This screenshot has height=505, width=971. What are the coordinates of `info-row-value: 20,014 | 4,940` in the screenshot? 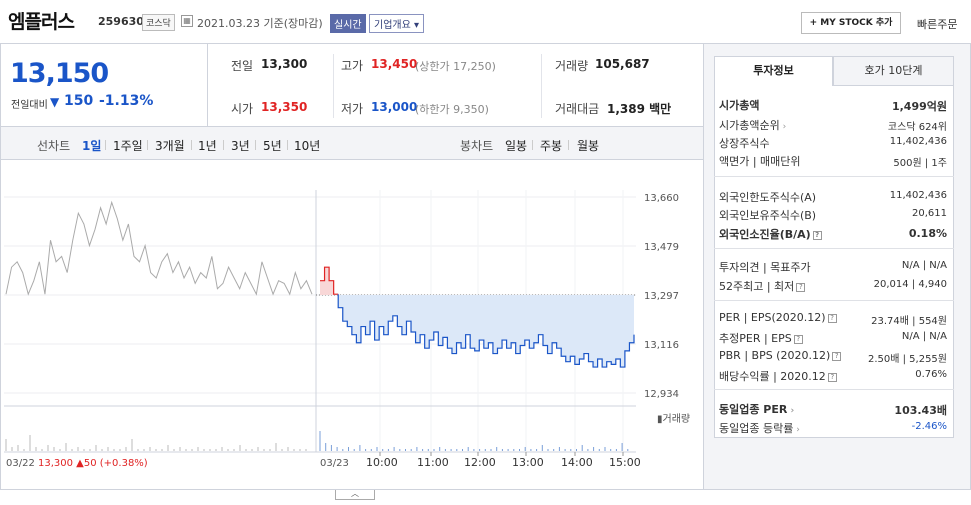 It's located at (910, 284).